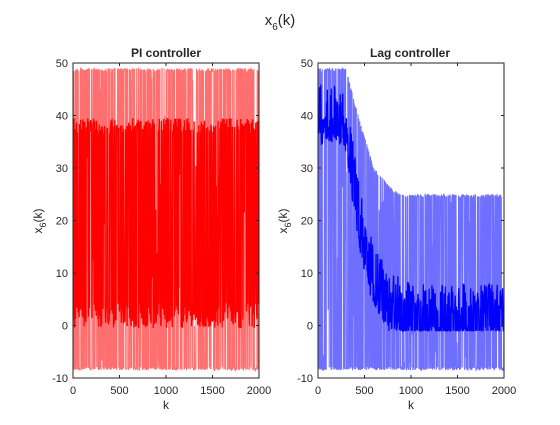 The height and width of the screenshot is (425, 560). Describe the element at coordinates (166, 53) in the screenshot. I see `pi-controller-title: PI controller` at that location.